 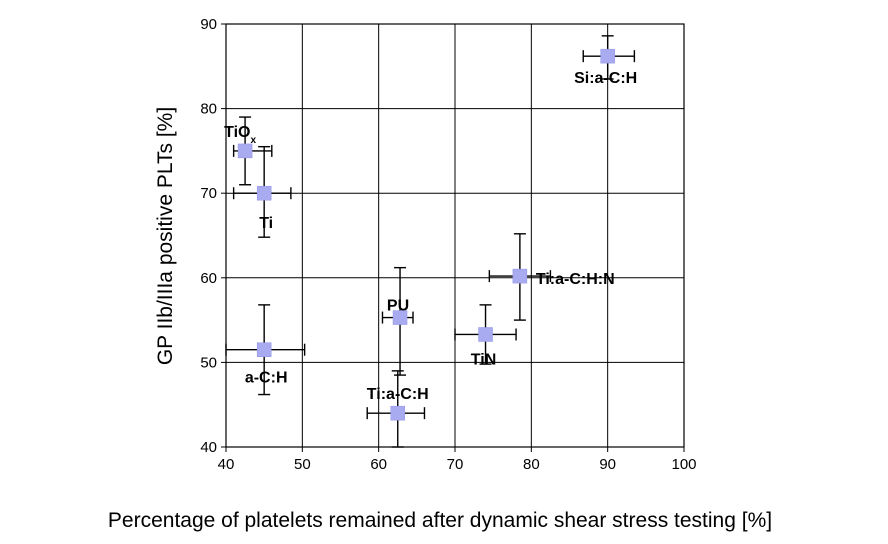 What do you see at coordinates (208, 447) in the screenshot?
I see `y-tick-label-40: 40` at bounding box center [208, 447].